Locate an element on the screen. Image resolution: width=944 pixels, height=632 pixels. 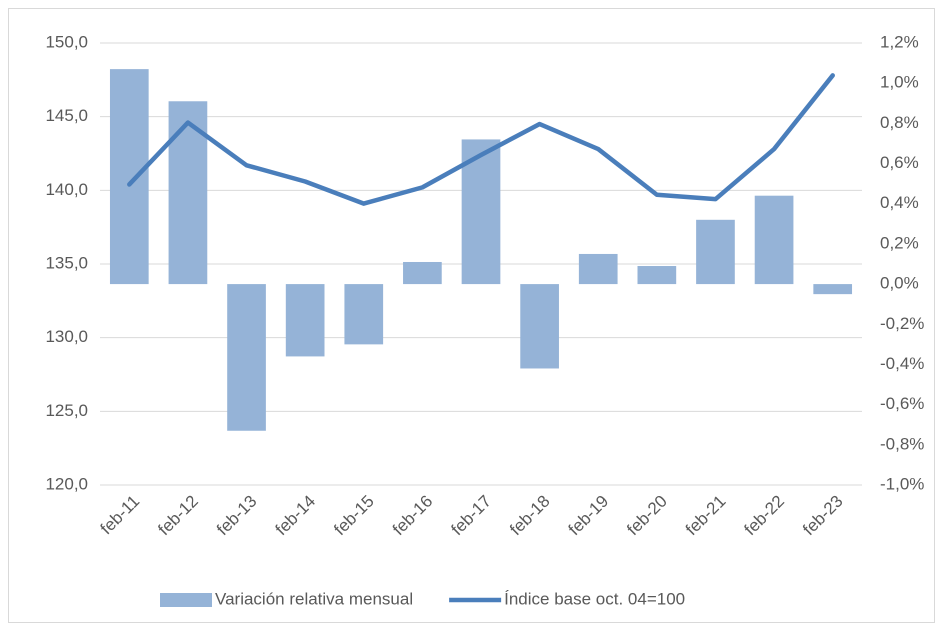
y2-tick-label: -0,2% is located at coordinates (902, 323).